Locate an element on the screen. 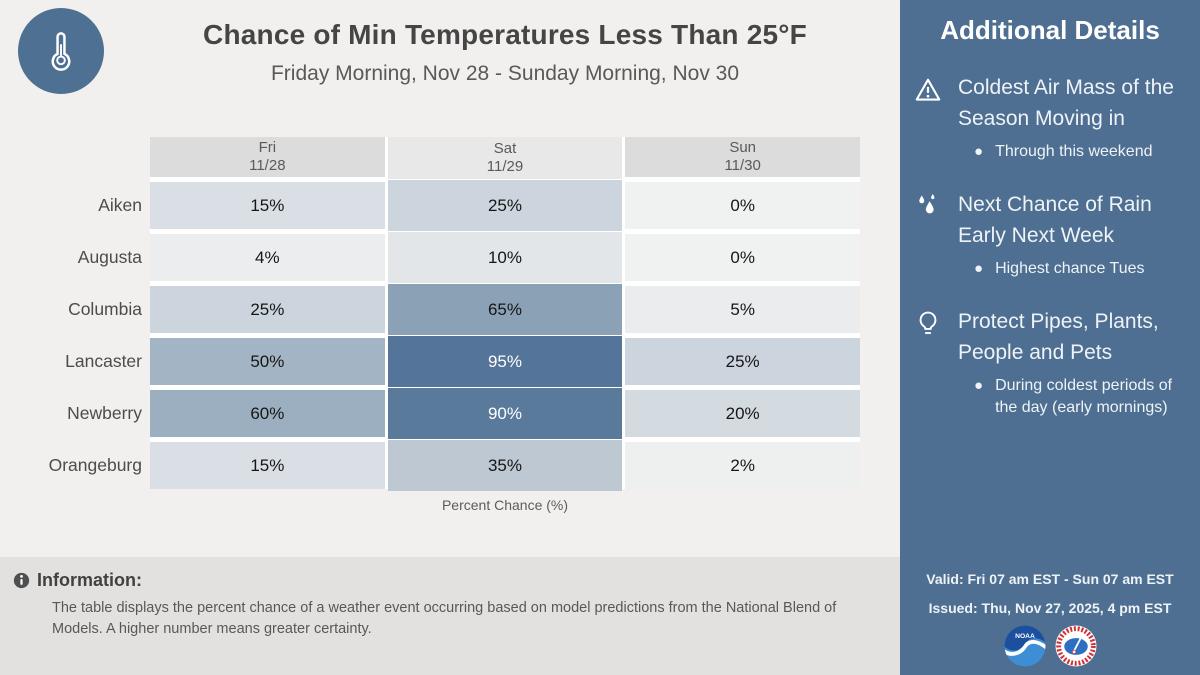  column-header-fri: Fri 11/28 is located at coordinates (267, 157).